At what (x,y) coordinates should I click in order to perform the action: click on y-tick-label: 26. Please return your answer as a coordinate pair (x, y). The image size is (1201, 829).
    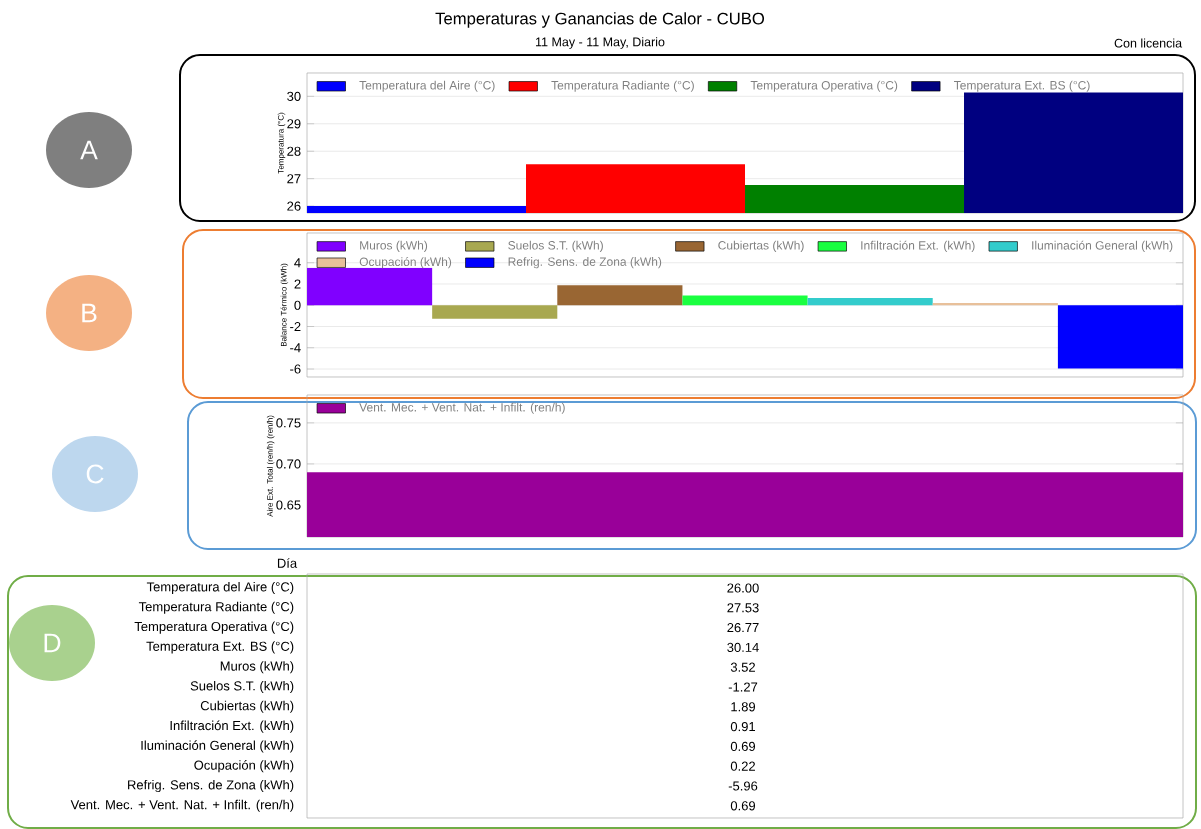
    Looking at the image, I should click on (294, 206).